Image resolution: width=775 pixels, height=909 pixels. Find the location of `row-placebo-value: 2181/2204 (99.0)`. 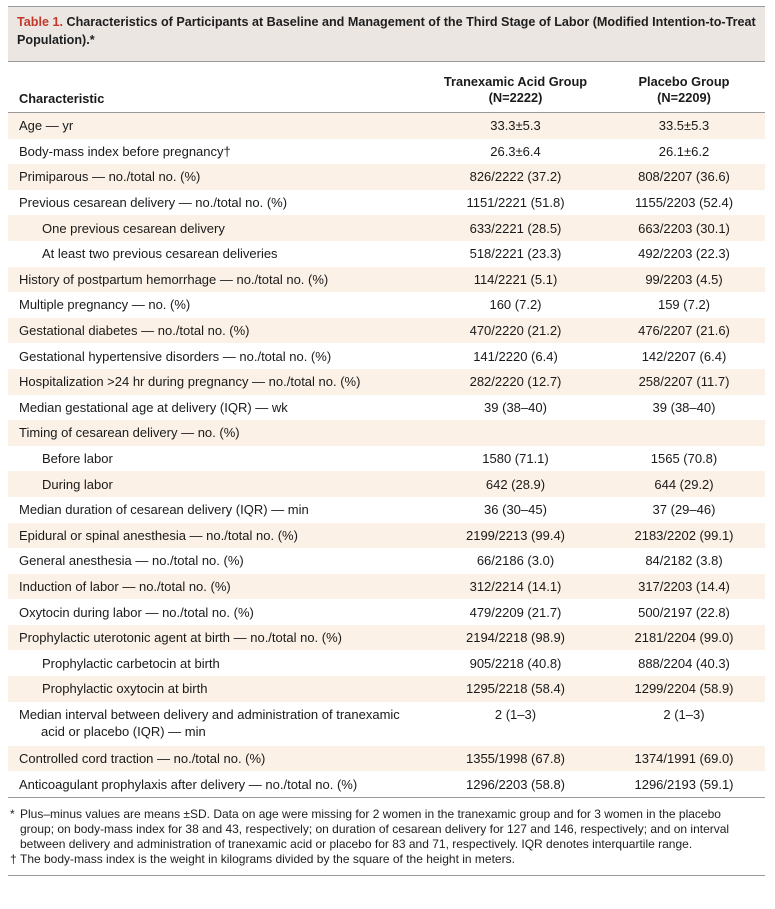

row-placebo-value: 2181/2204 (99.0) is located at coordinates (684, 638).